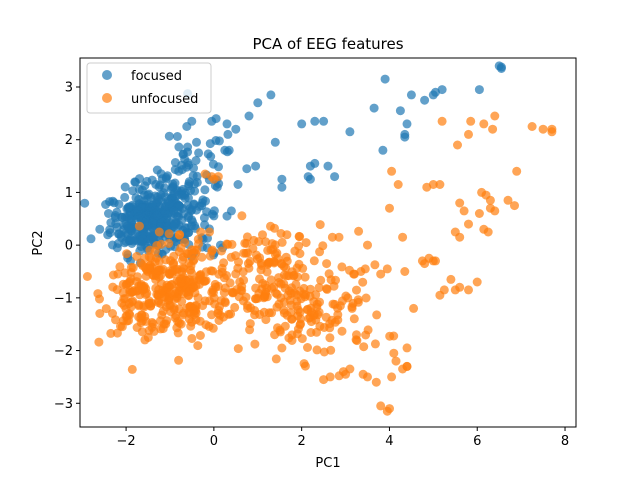 The image size is (640, 480). I want to click on x-tick-label: 6, so click(477, 441).